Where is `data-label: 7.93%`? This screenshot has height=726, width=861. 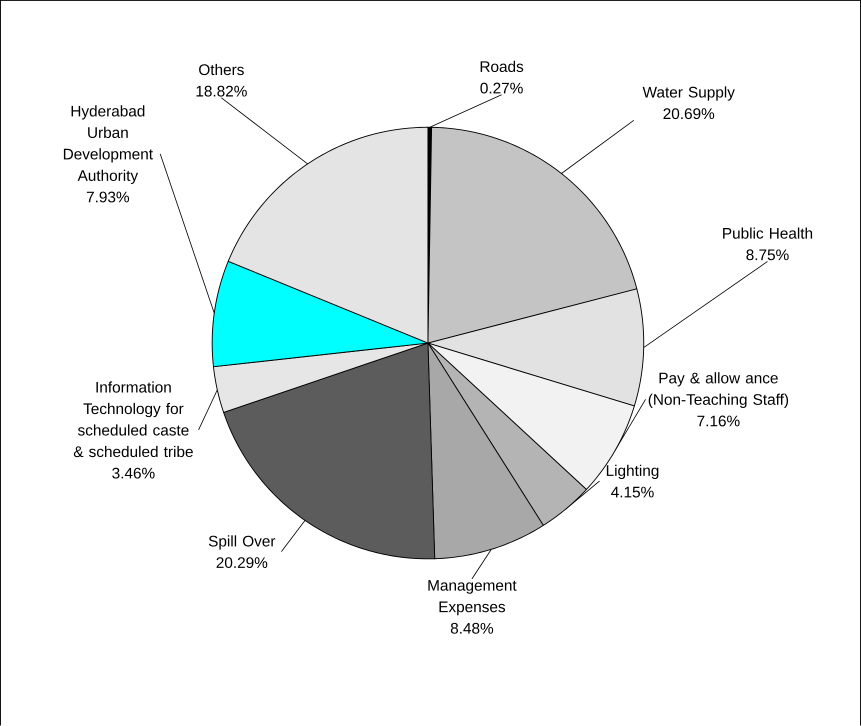
data-label: 7.93% is located at coordinates (108, 197).